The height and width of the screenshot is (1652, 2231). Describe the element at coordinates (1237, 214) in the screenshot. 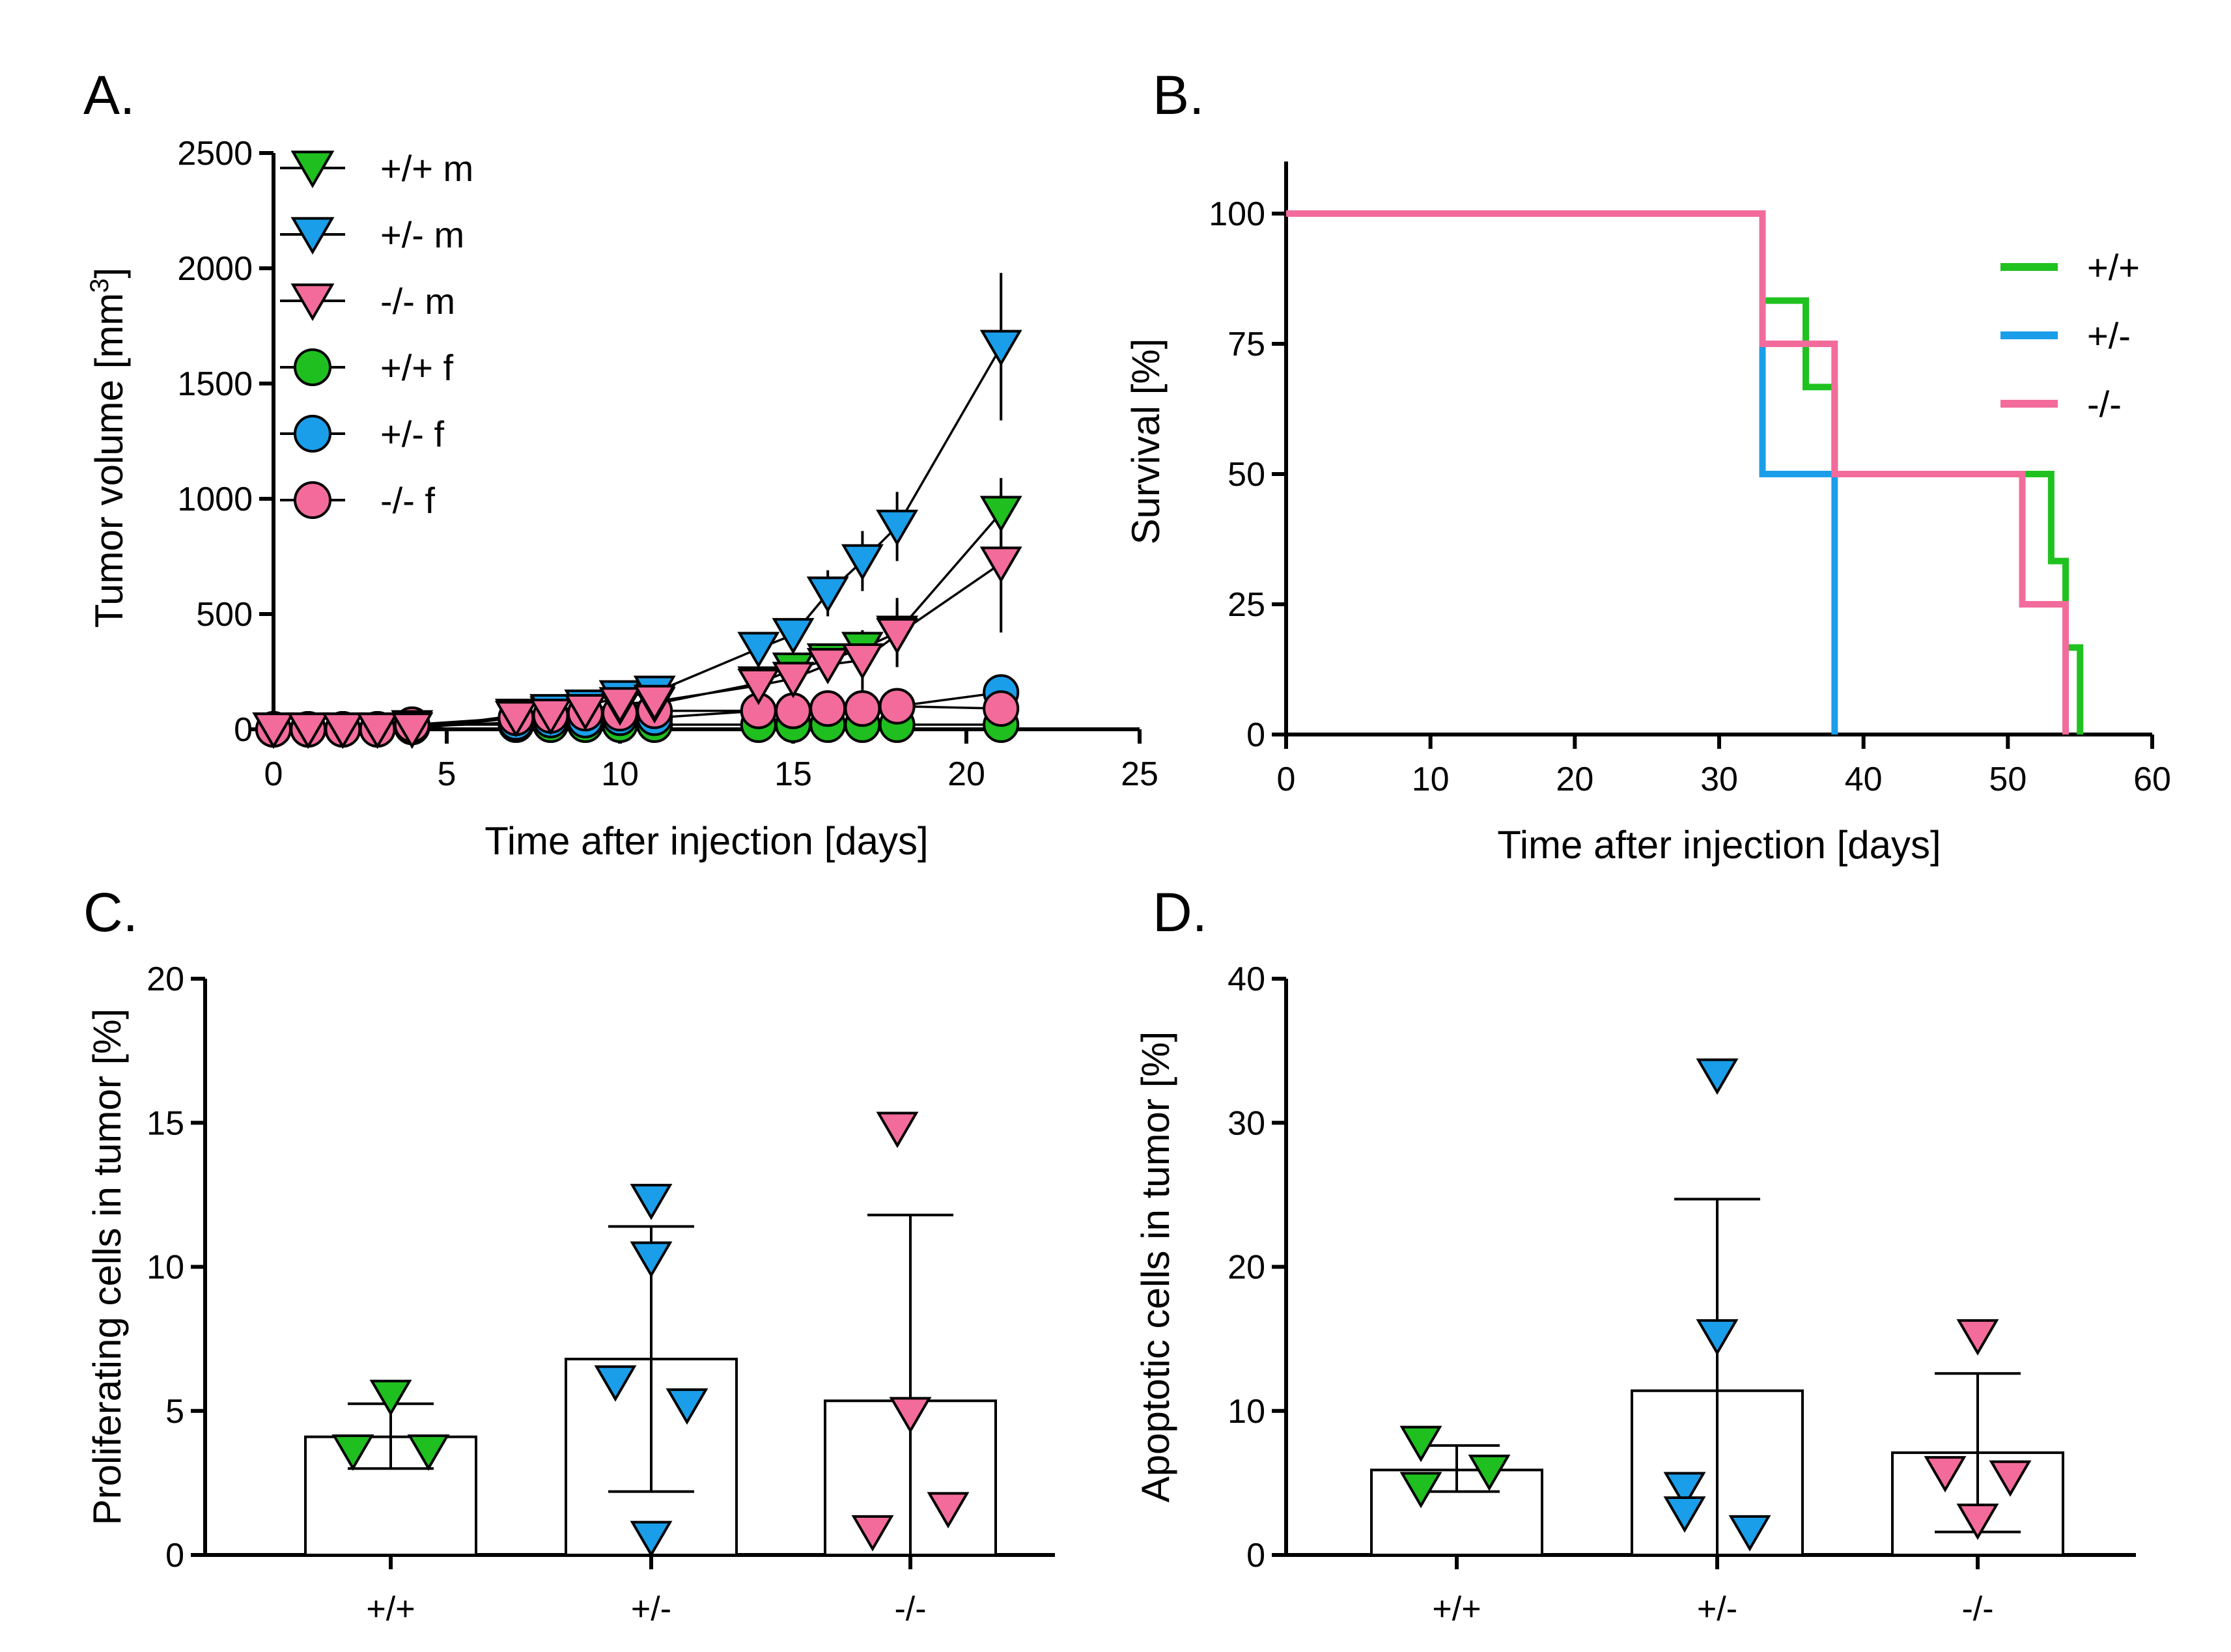

I see `y-tick-label: 100` at that location.